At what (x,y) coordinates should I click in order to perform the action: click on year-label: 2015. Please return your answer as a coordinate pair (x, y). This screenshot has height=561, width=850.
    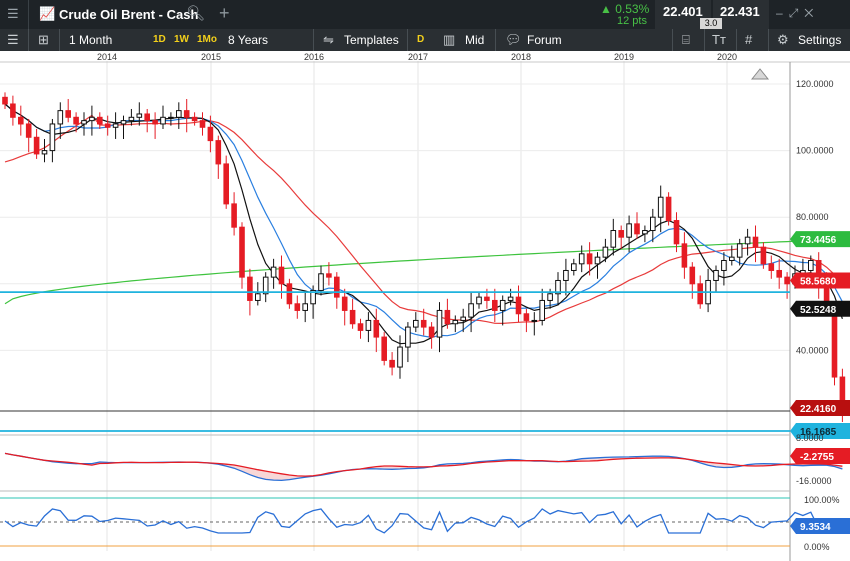
    Looking at the image, I should click on (211, 57).